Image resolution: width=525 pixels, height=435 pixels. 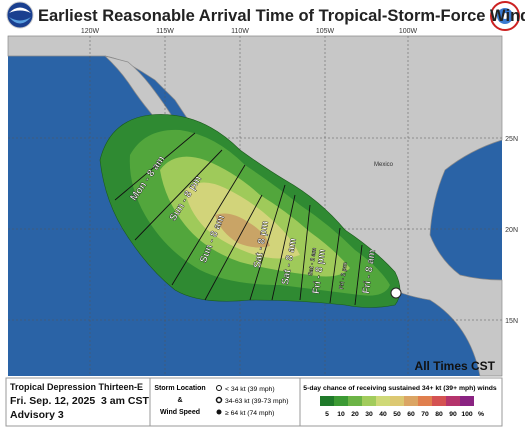 What do you see at coordinates (179, 400) in the screenshot?
I see `legend-title: &` at bounding box center [179, 400].